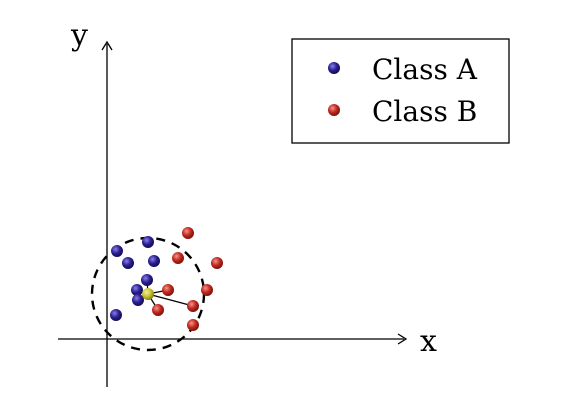  Describe the element at coordinates (334, 68) in the screenshot. I see `legend-swatch-class-a` at that location.